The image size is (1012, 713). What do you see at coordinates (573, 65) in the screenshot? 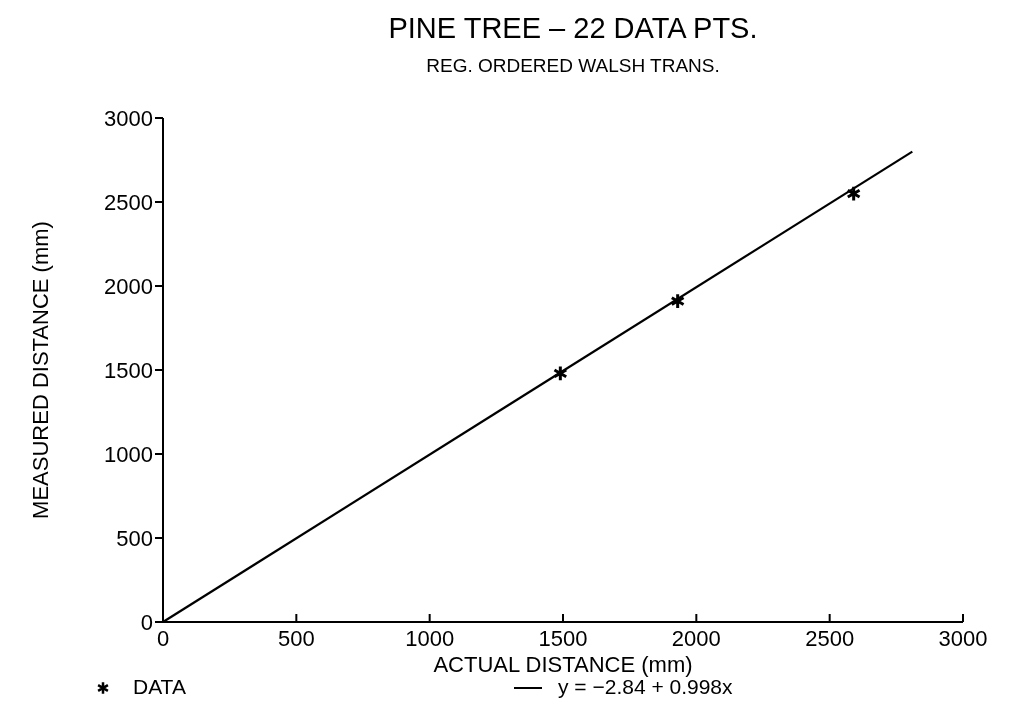
I see `chart-subtitle: REG. ORDERED WALSH TRANS.` at bounding box center [573, 65].